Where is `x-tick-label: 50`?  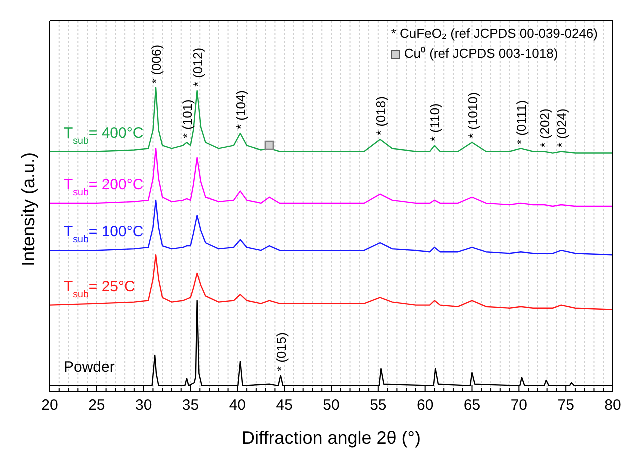 x-tick-label: 50 is located at coordinates (331, 405).